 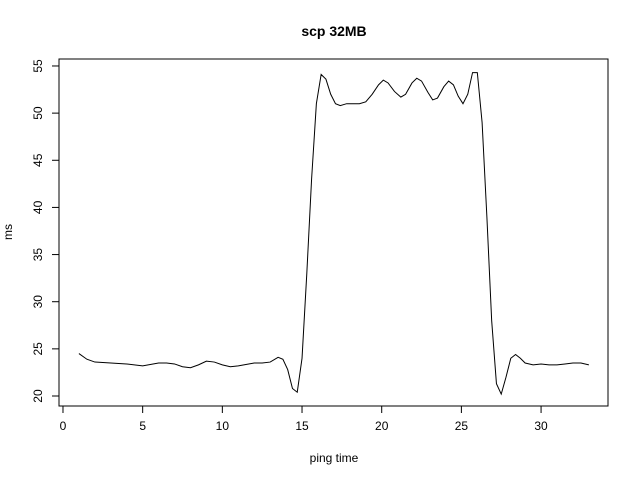 What do you see at coordinates (462, 426) in the screenshot?
I see `x-tick-label: 25` at bounding box center [462, 426].